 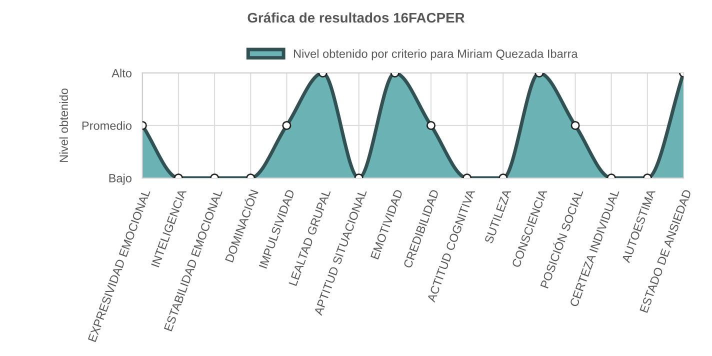 I want to click on text: Promedio, so click(x=107, y=125).